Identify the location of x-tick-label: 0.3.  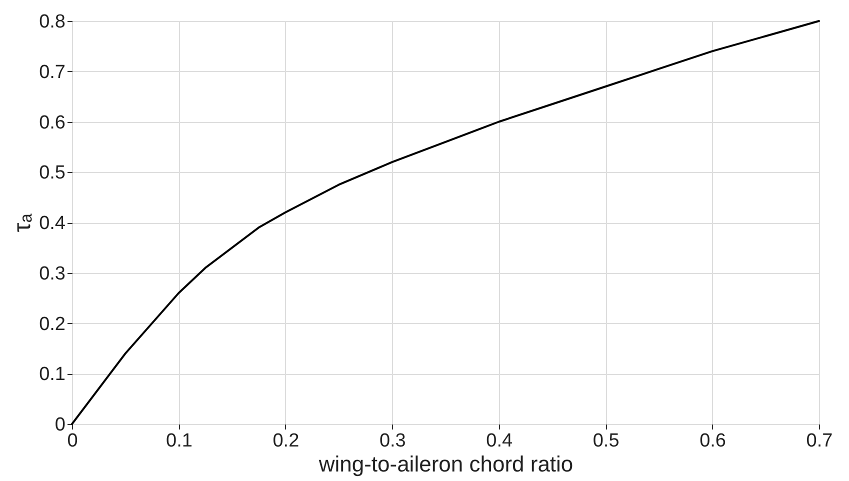
(392, 441).